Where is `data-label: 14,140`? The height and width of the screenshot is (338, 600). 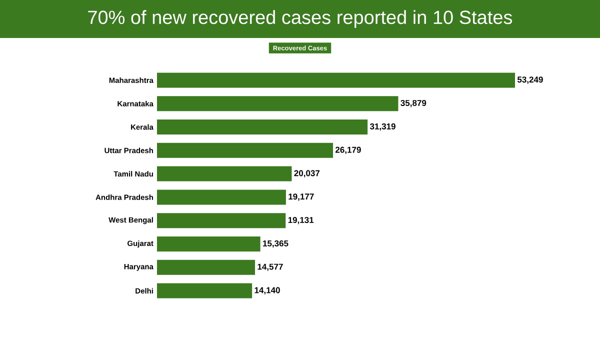 data-label: 14,140 is located at coordinates (267, 290).